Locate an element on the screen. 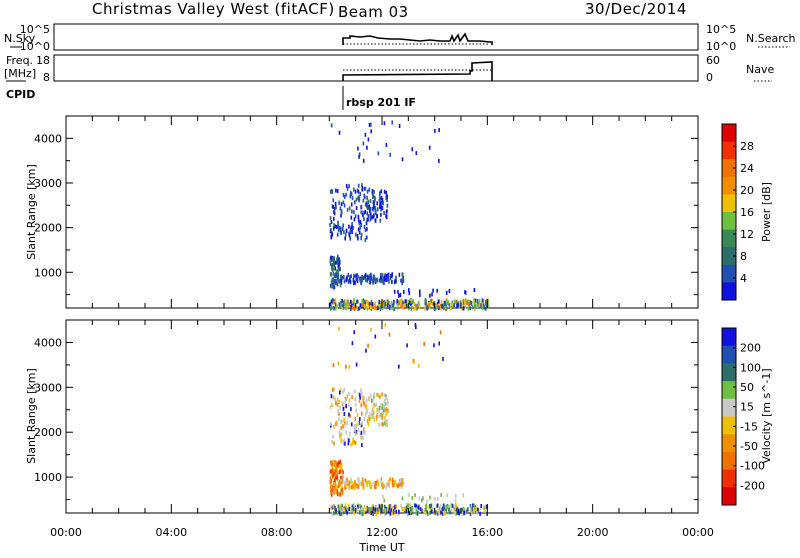  velocity-ytick-label: 4000 is located at coordinates (48, 342).